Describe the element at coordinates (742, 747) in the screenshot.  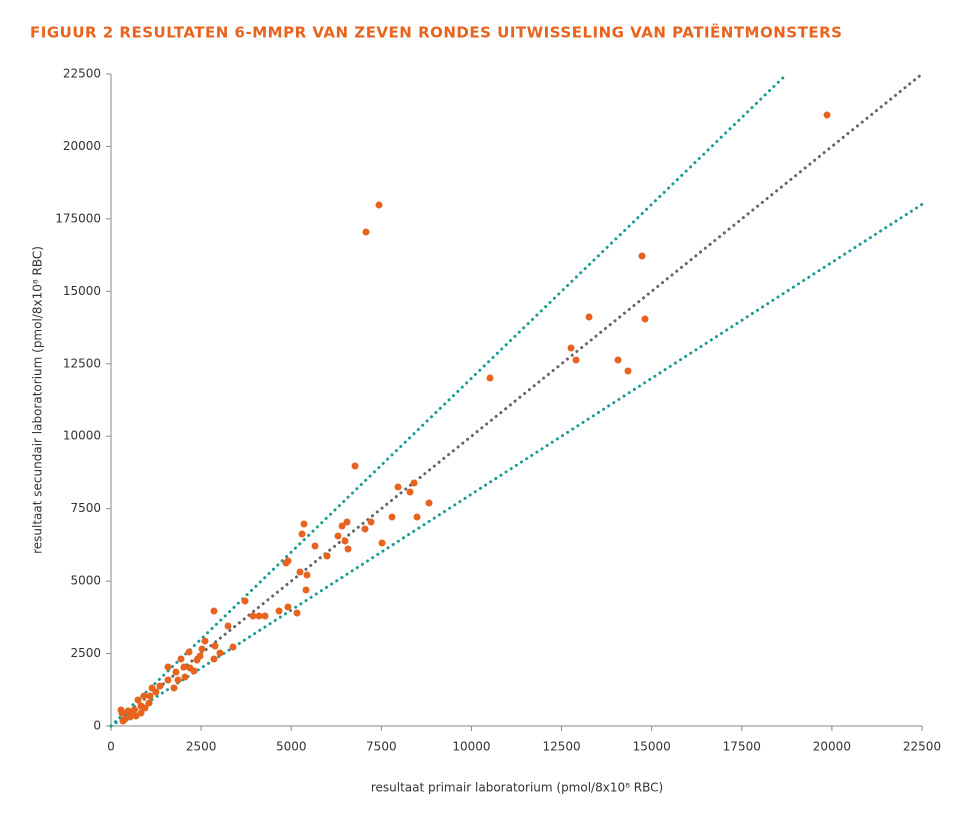
I see `x-tick-label: 17500` at that location.